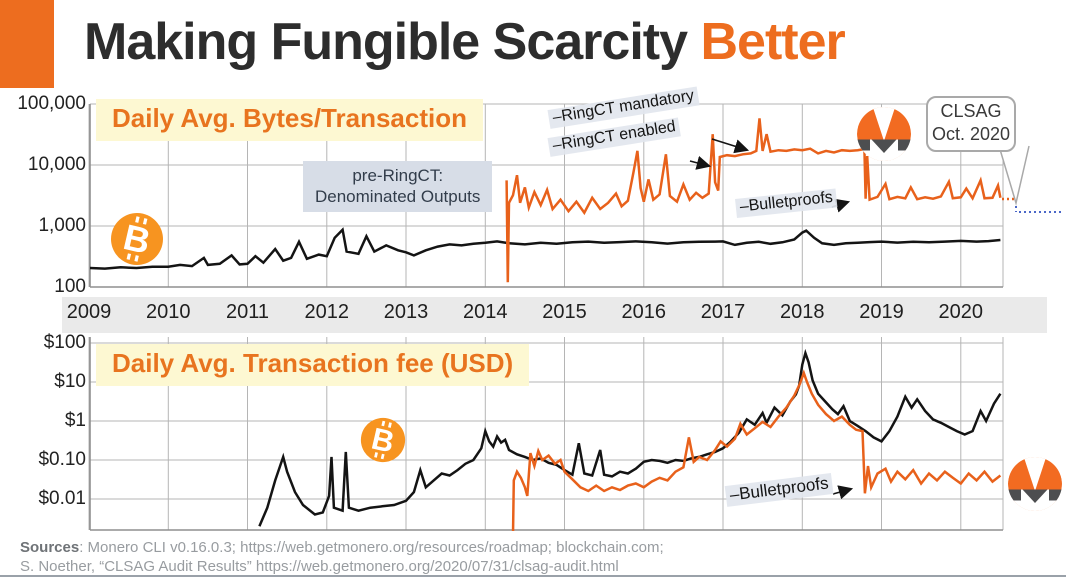  What do you see at coordinates (70, 286) in the screenshot?
I see `y-axis-tick-label: 100` at bounding box center [70, 286].